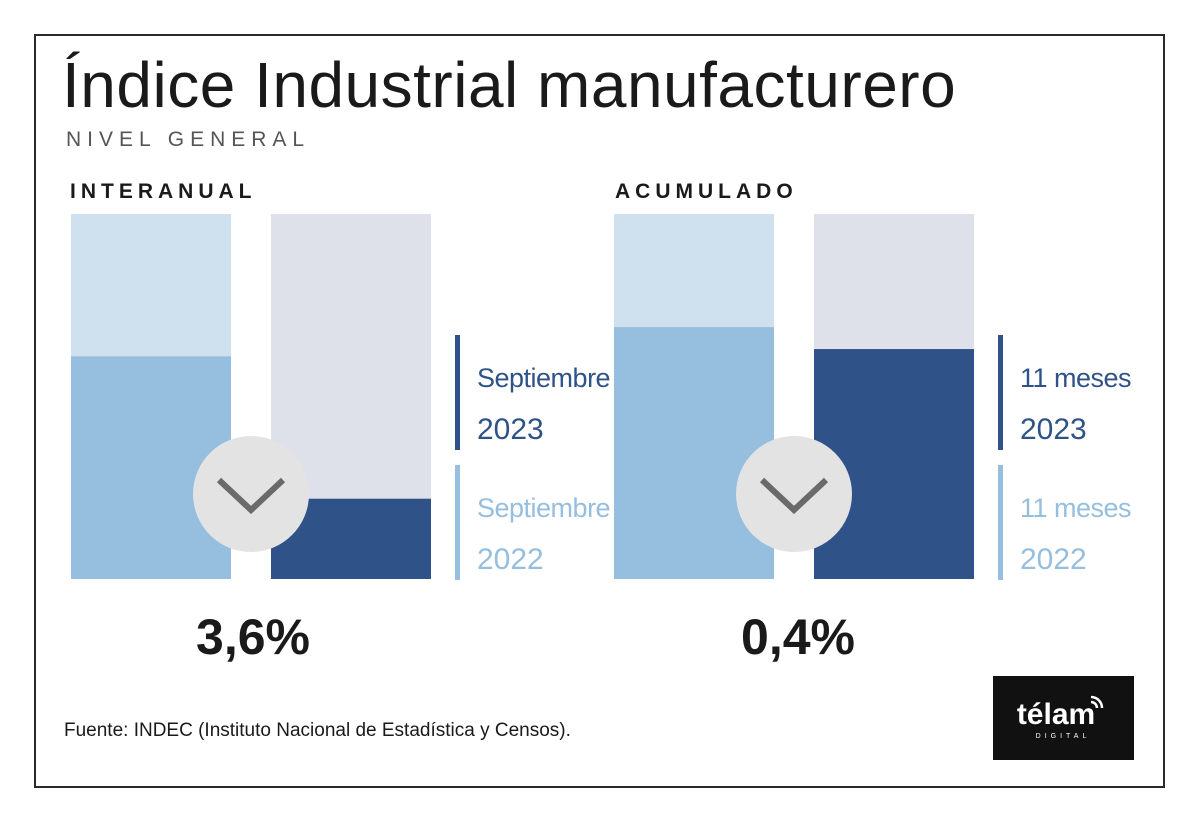 The image size is (1200, 822). I want to click on legend-item-interanual-2023: Septiembre 2023, so click(540, 392).